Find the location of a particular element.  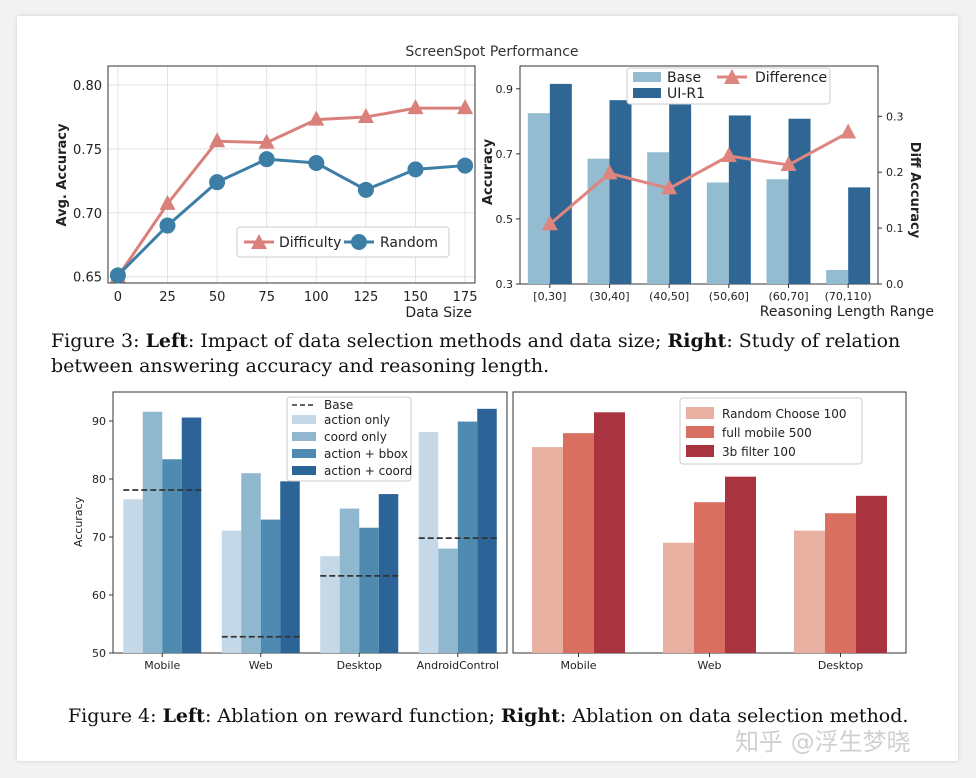

x-tick-label: (60,70] is located at coordinates (788, 296).